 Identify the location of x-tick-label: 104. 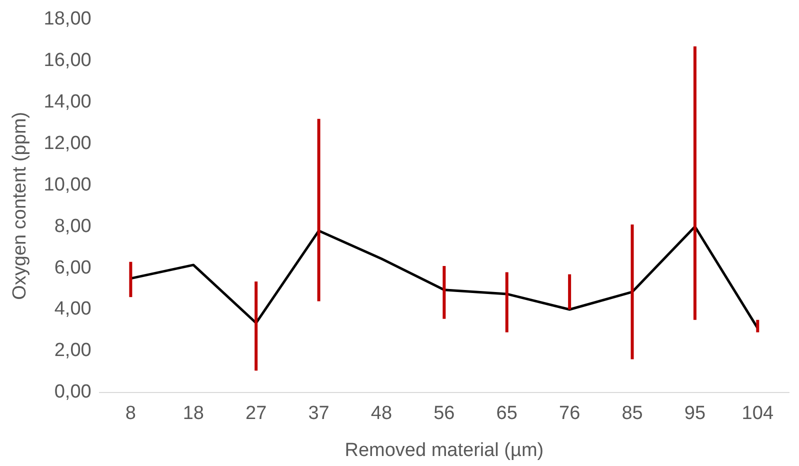
(758, 413).